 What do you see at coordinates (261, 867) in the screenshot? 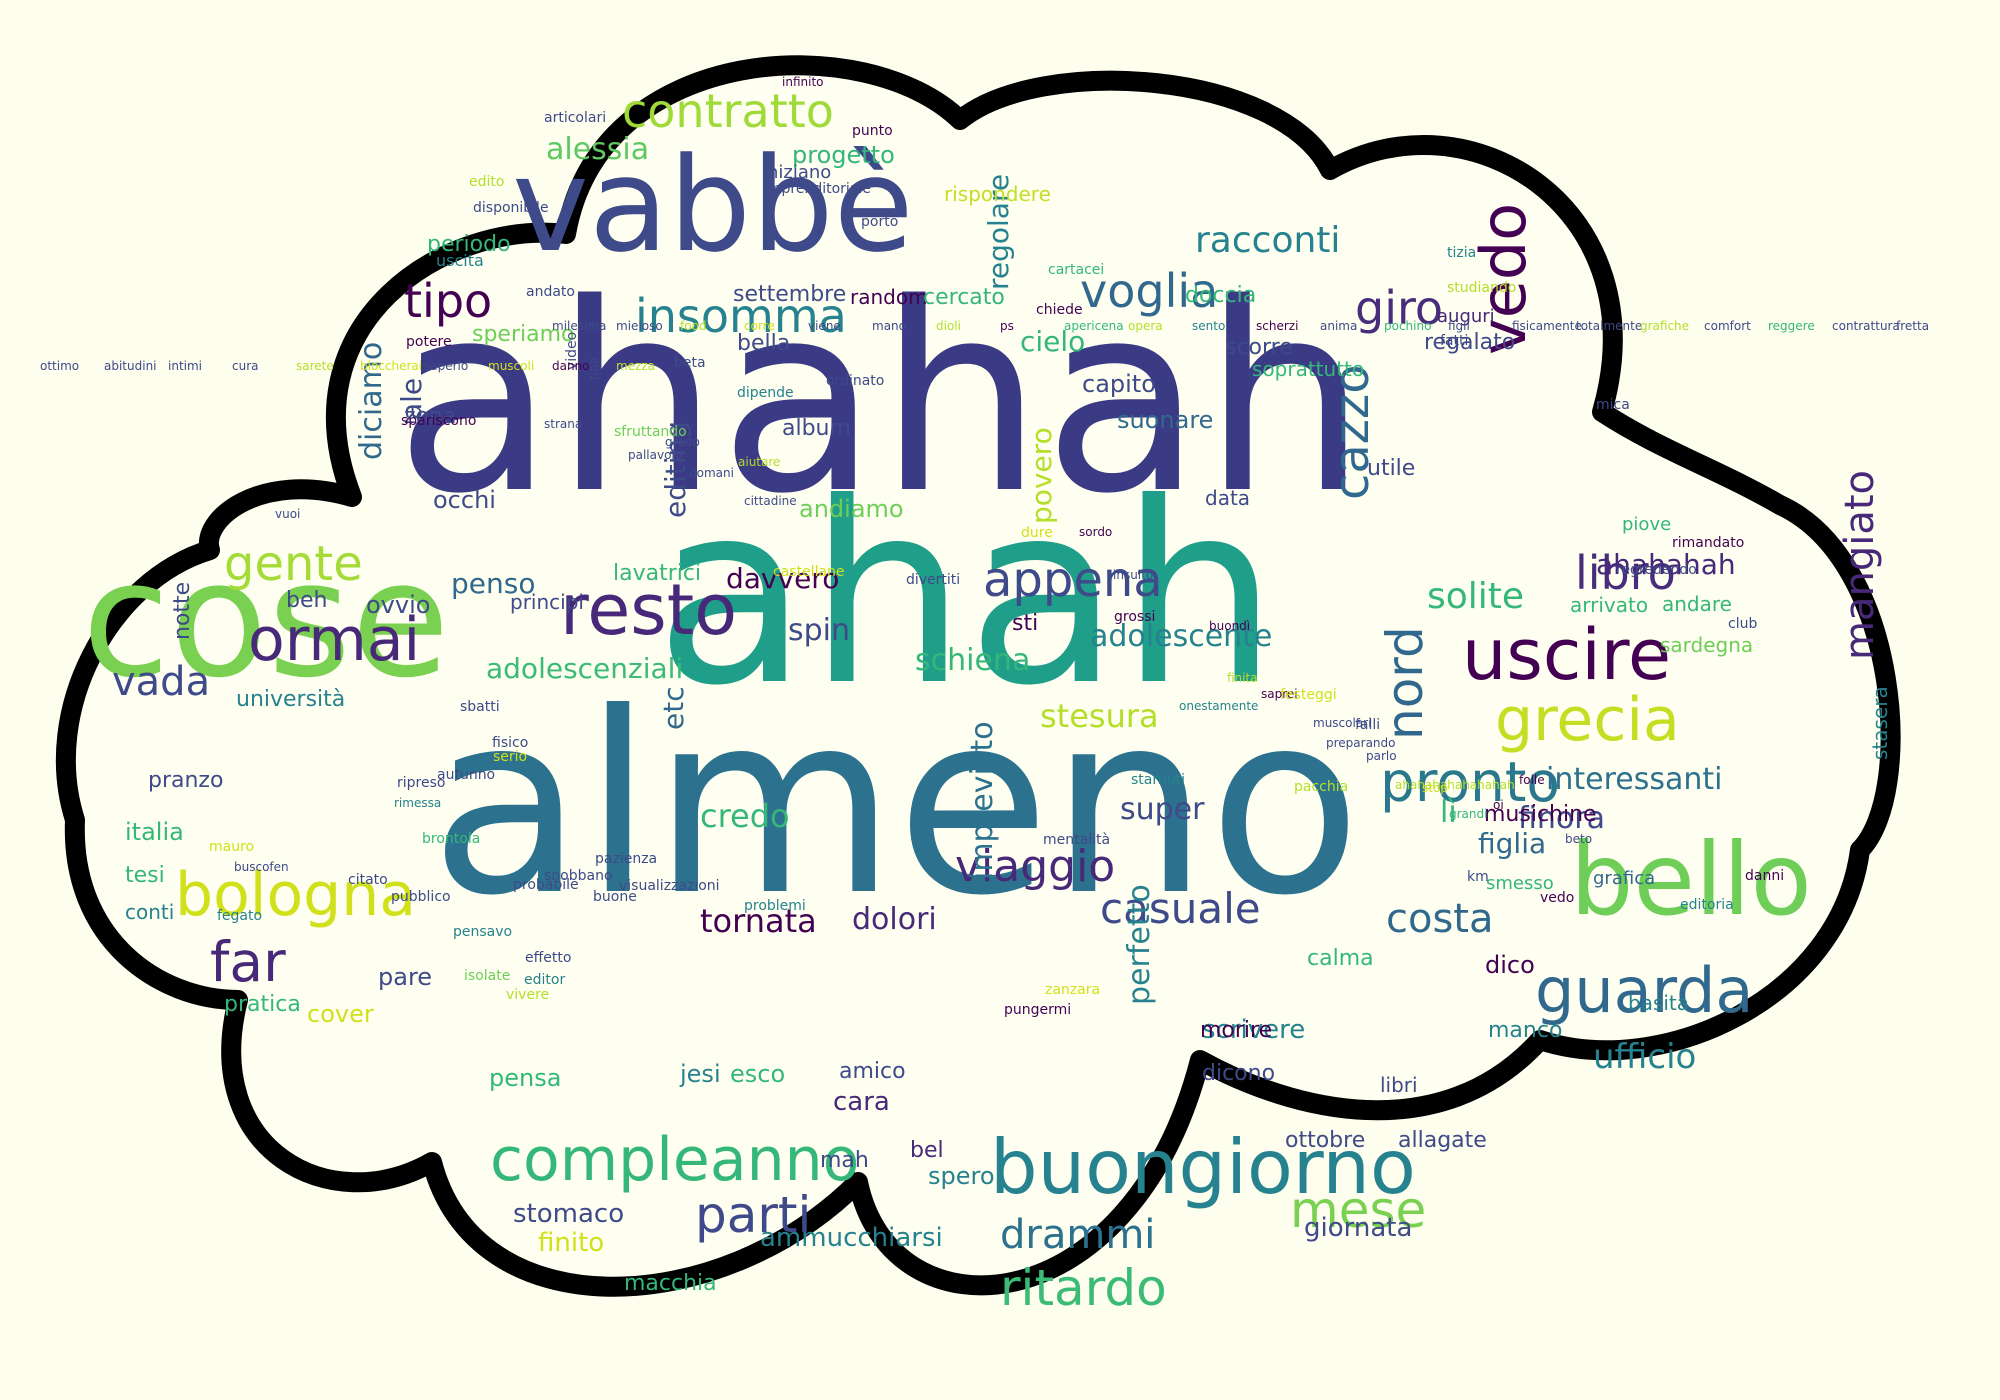
I see `cloud-word: buscofen` at bounding box center [261, 867].